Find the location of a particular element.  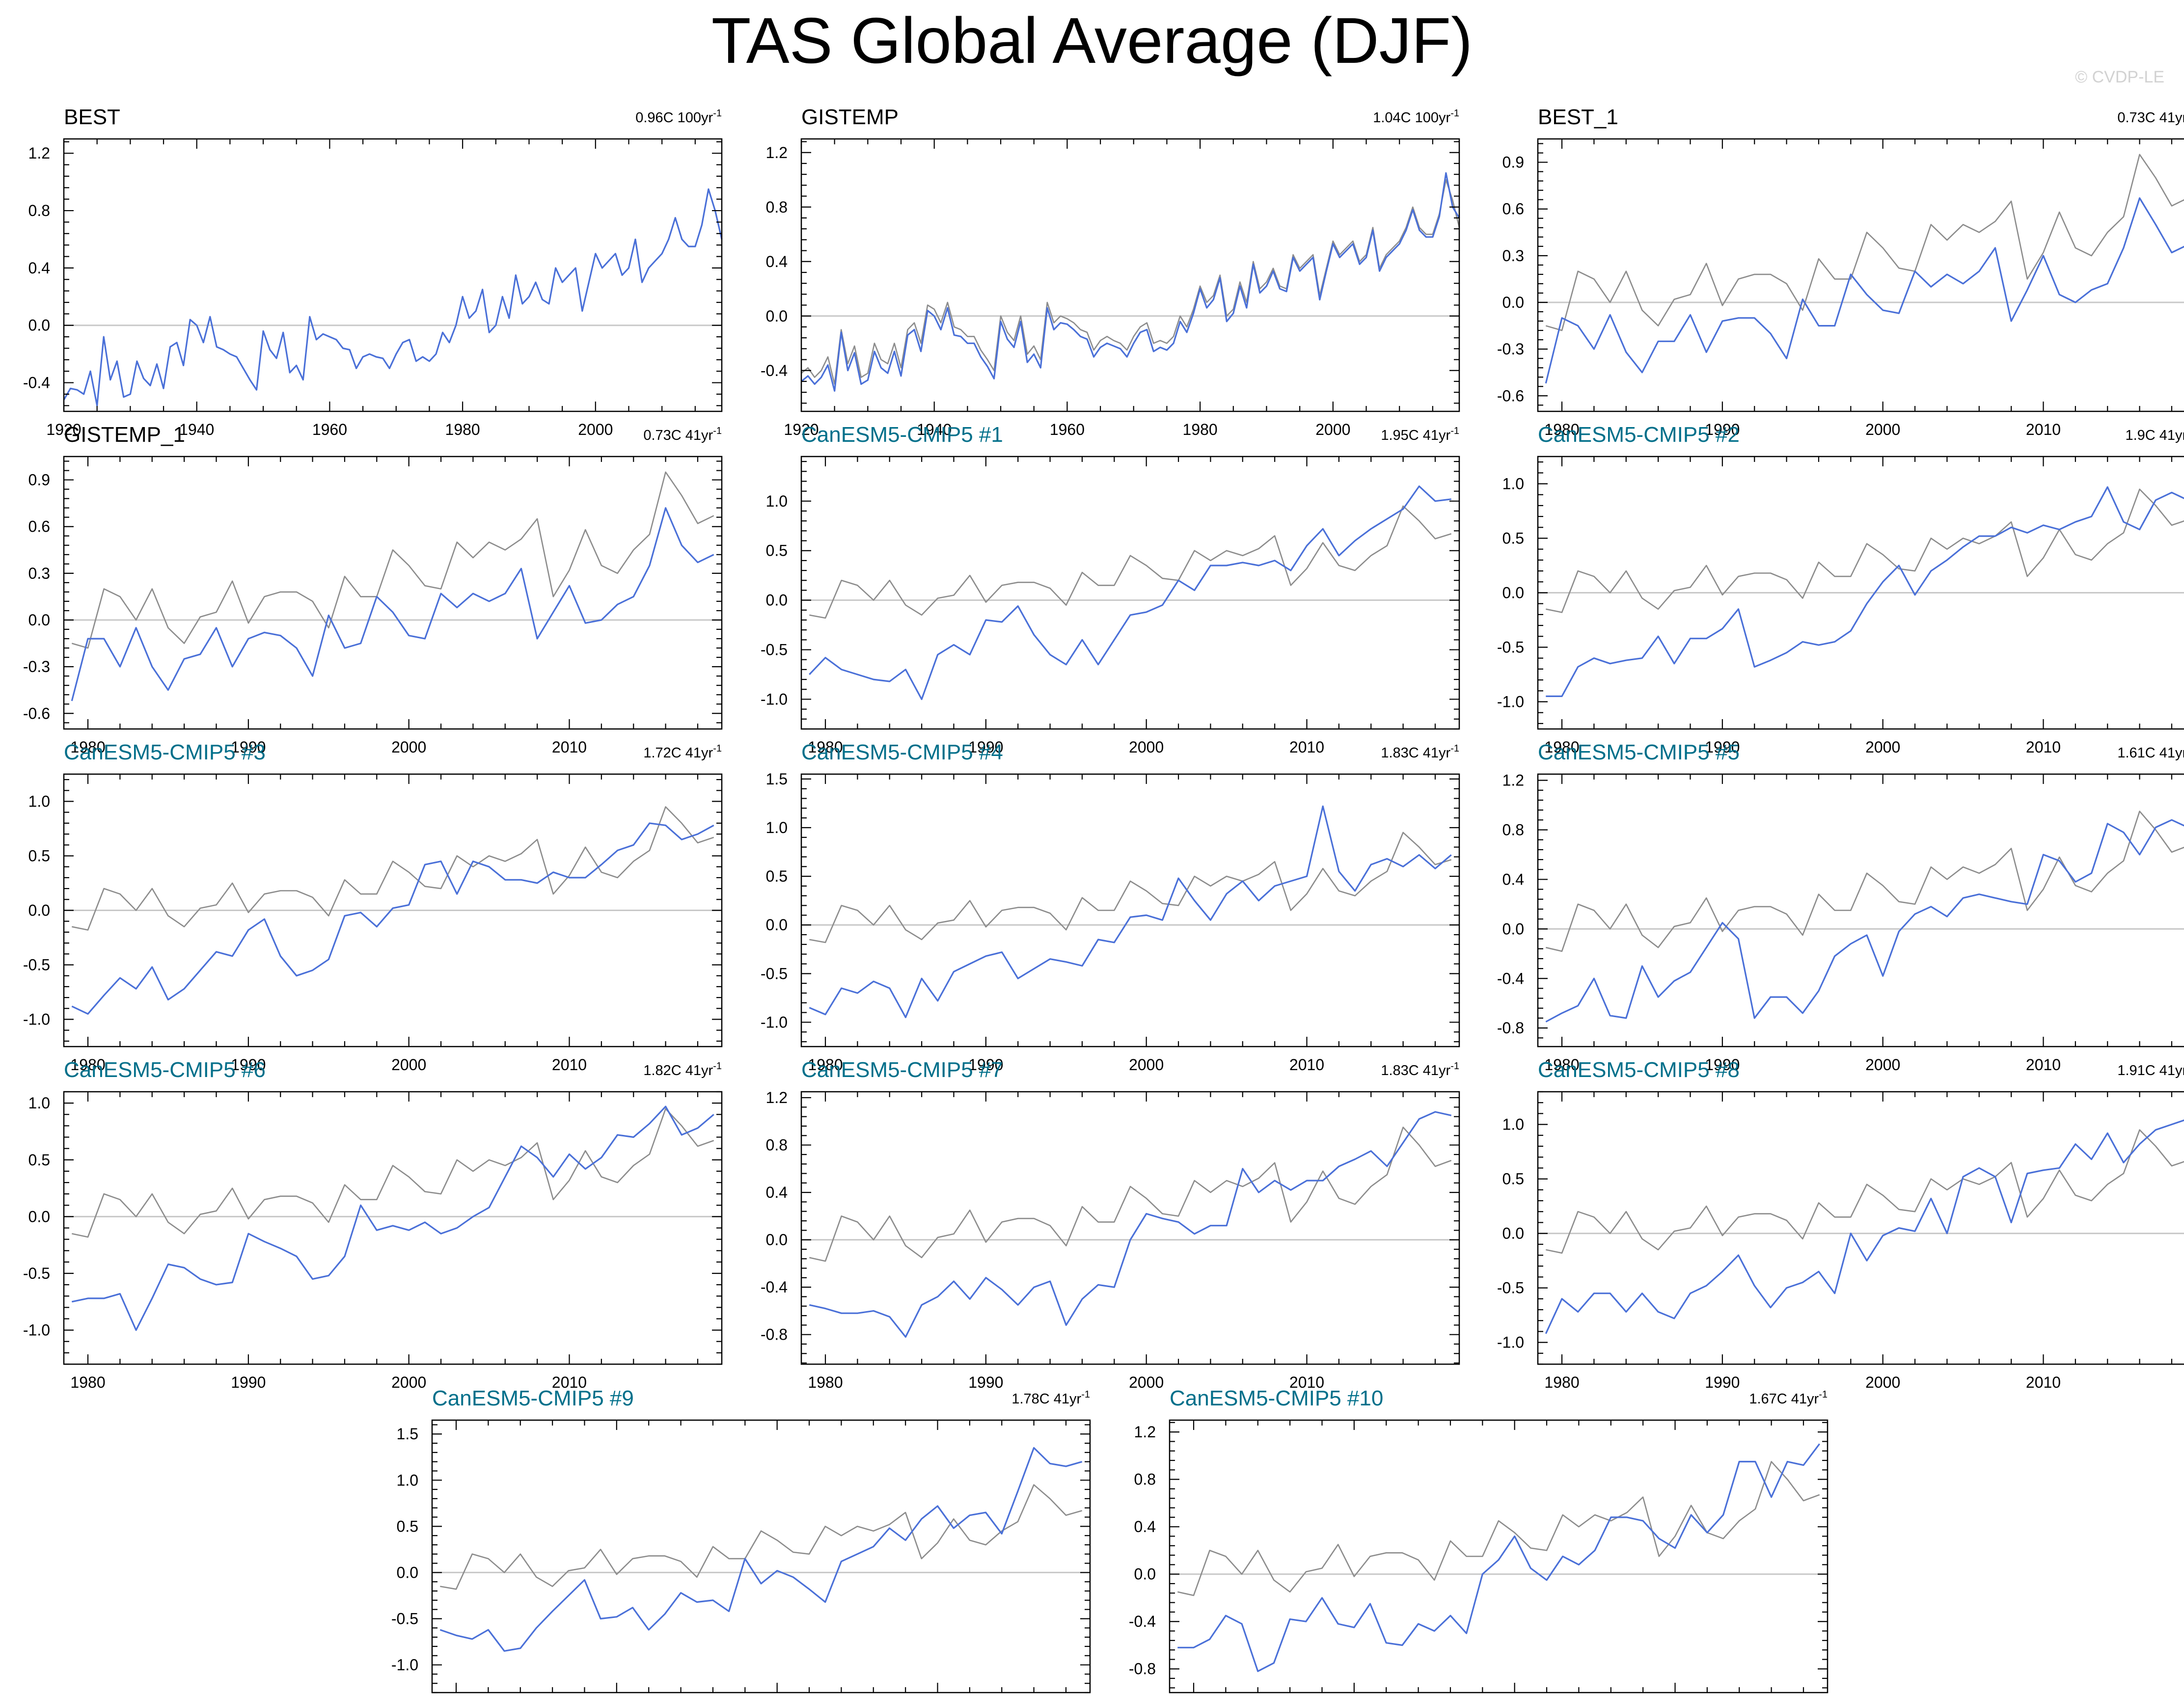

trend-value: 1.78C 41yr is located at coordinates (1046, 1399).